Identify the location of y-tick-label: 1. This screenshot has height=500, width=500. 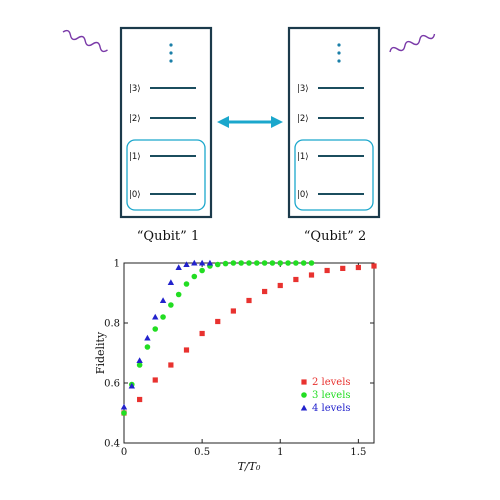
(117, 264).